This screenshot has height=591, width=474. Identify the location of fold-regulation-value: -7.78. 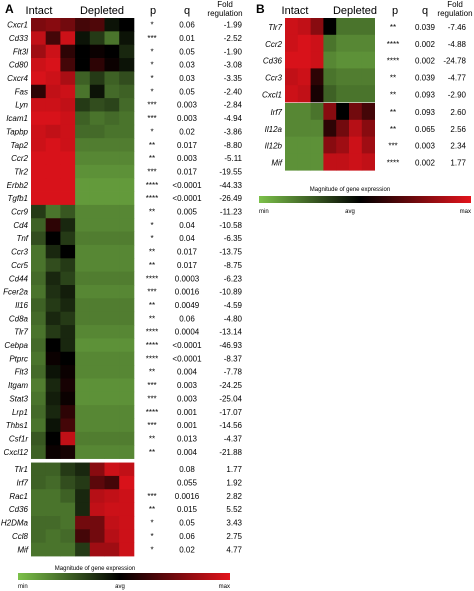
(233, 372).